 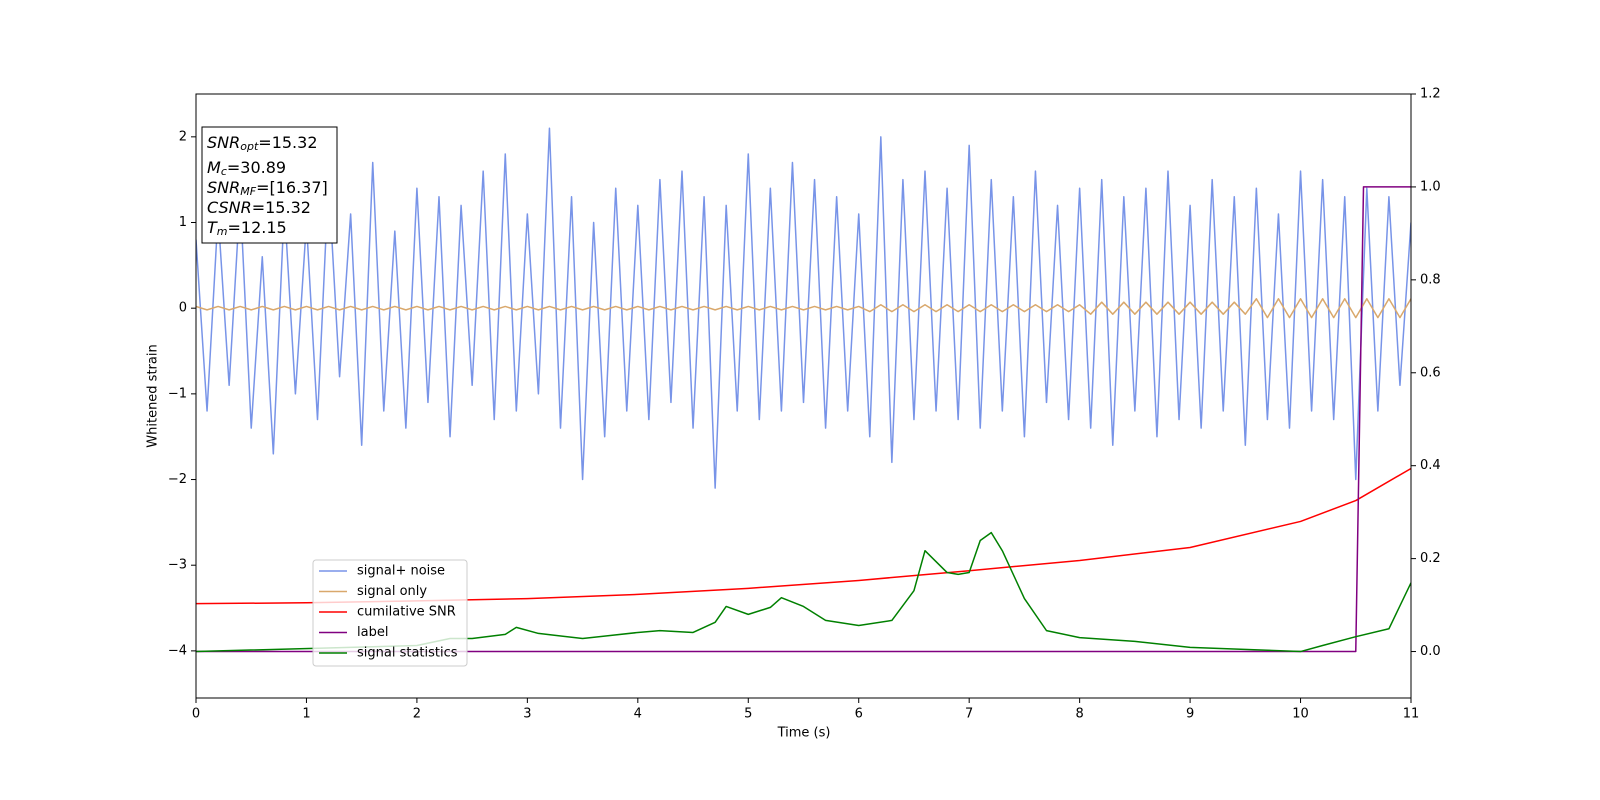 I want to click on annotation-line: SNRMF=[16.37], so click(x=267, y=188).